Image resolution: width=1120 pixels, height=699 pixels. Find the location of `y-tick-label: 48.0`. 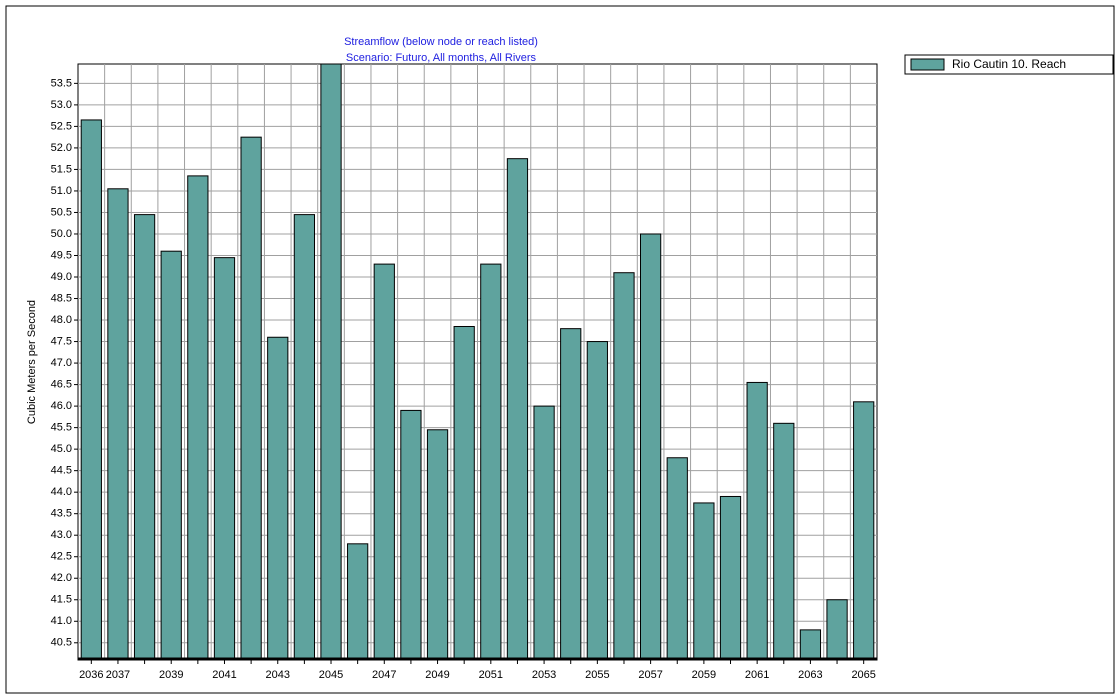

y-tick-label: 48.0 is located at coordinates (61, 320).